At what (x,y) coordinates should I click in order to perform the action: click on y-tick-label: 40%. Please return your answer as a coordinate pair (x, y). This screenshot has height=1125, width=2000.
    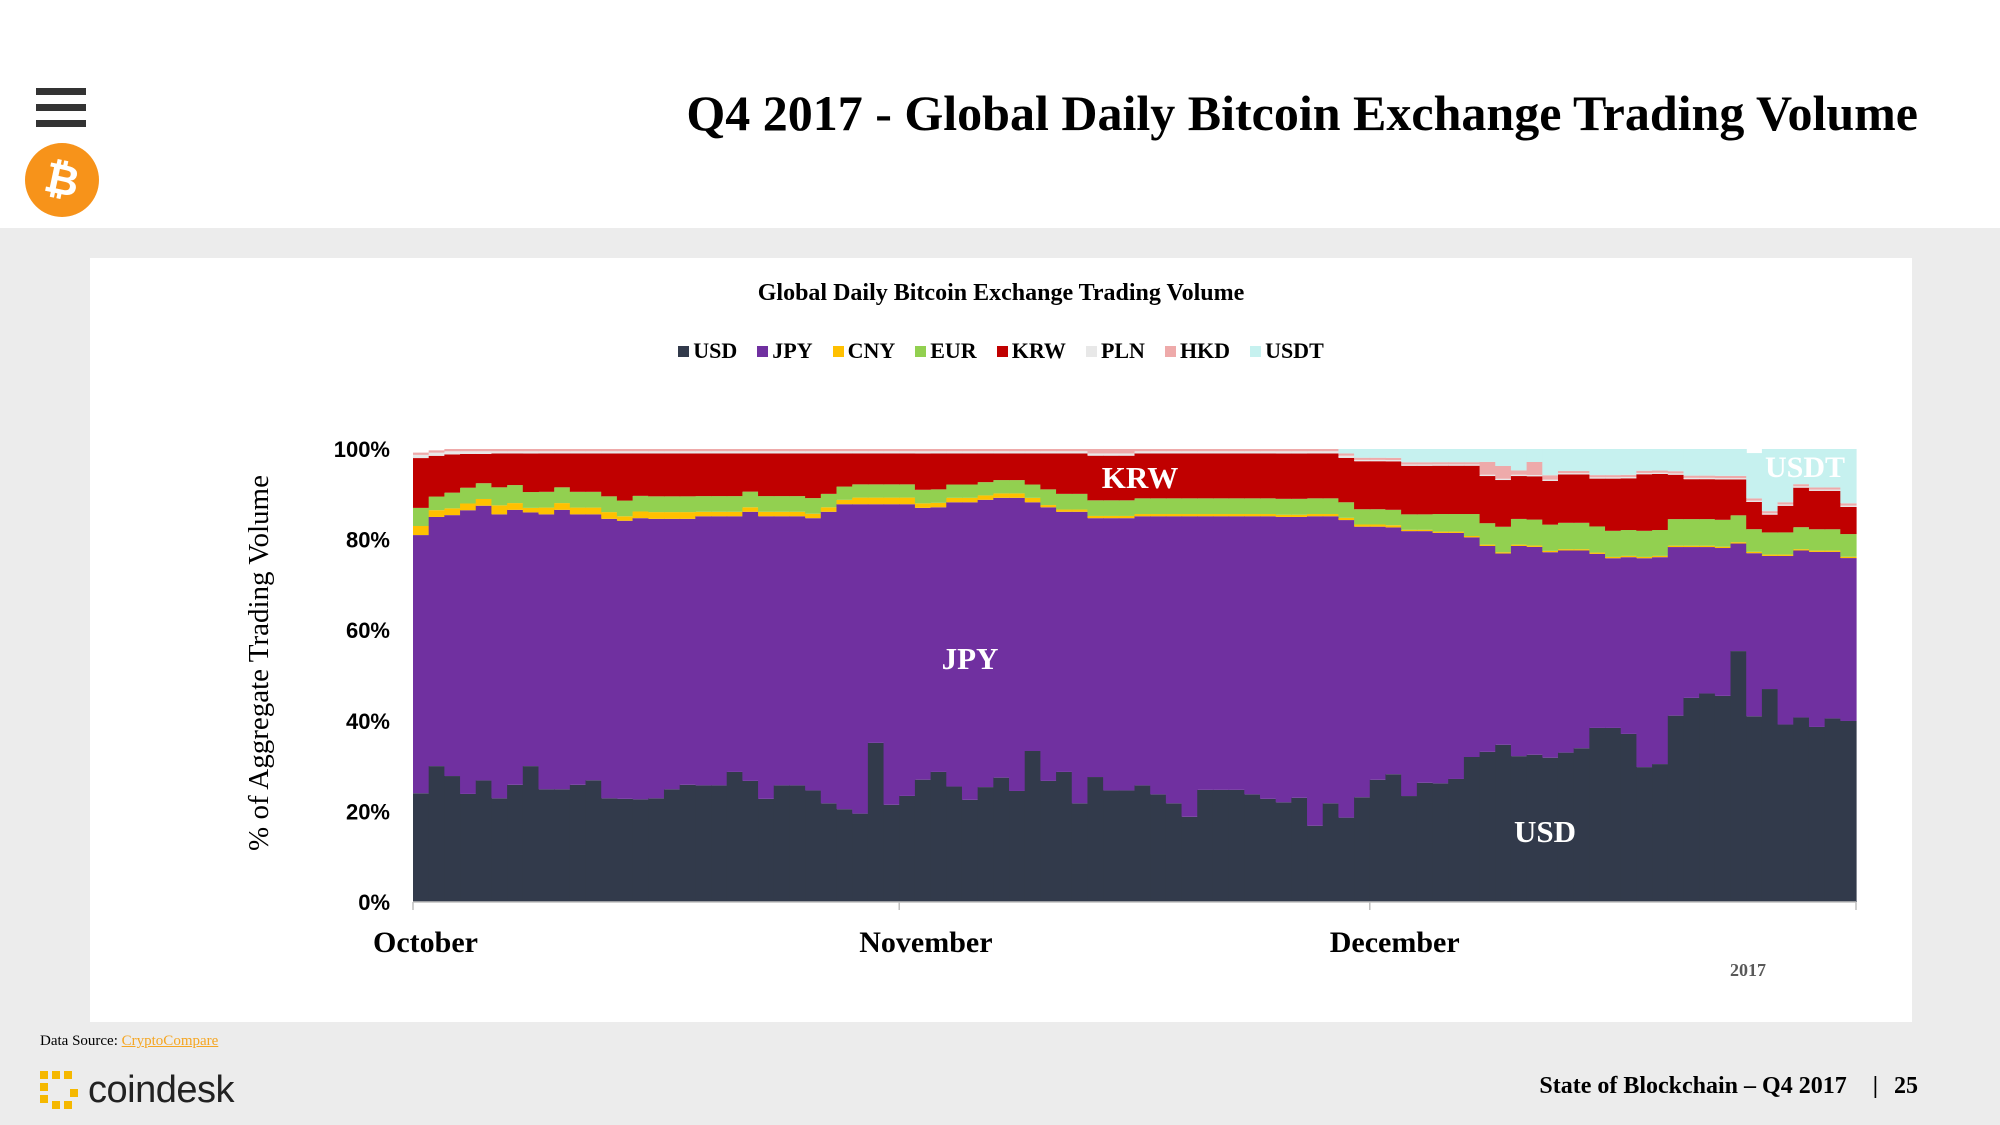
    Looking at the image, I should click on (368, 721).